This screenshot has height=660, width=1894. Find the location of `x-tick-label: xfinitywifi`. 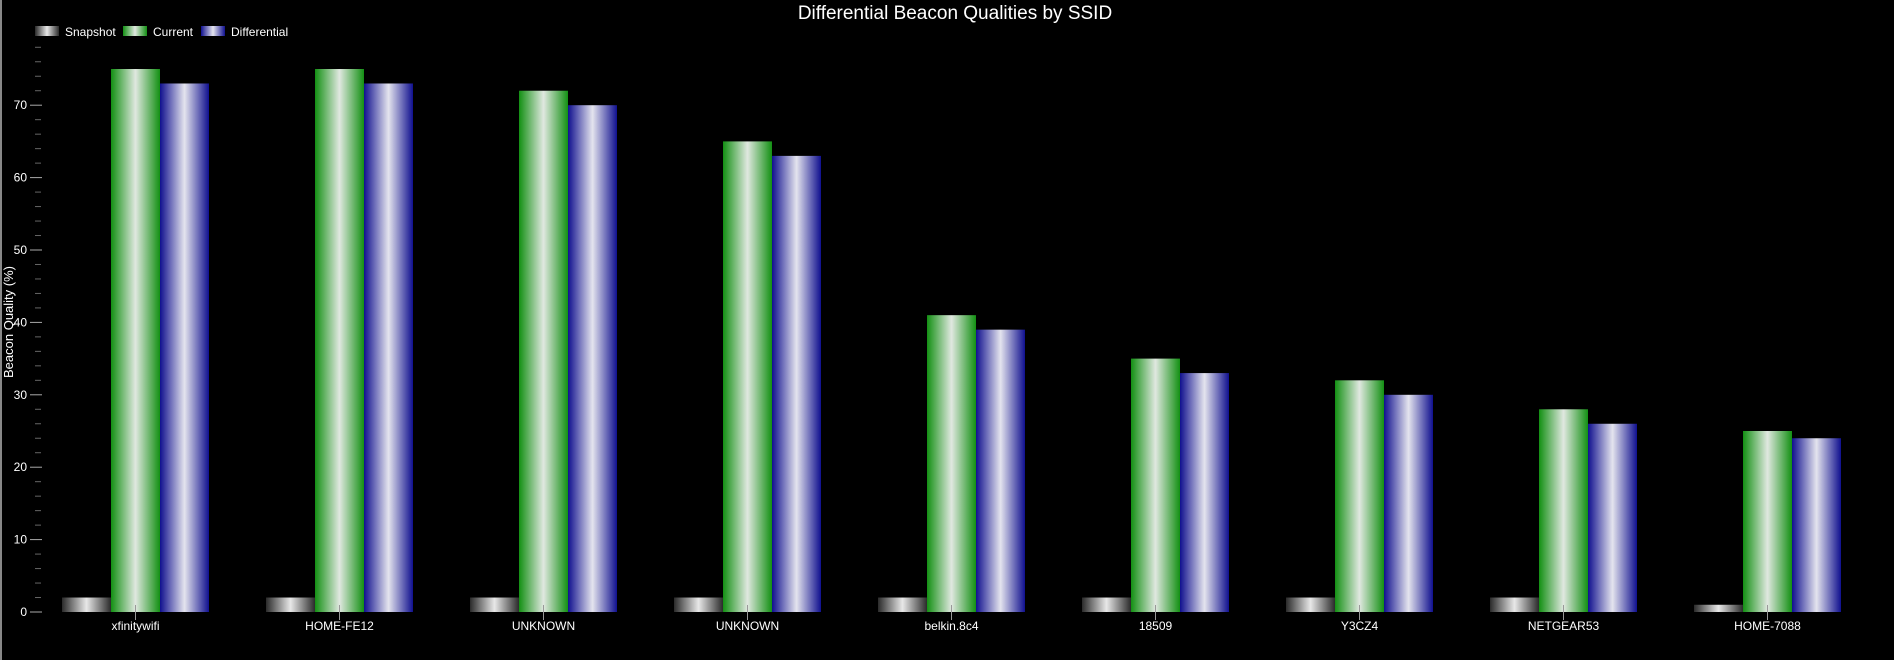

x-tick-label: xfinitywifi is located at coordinates (135, 626).